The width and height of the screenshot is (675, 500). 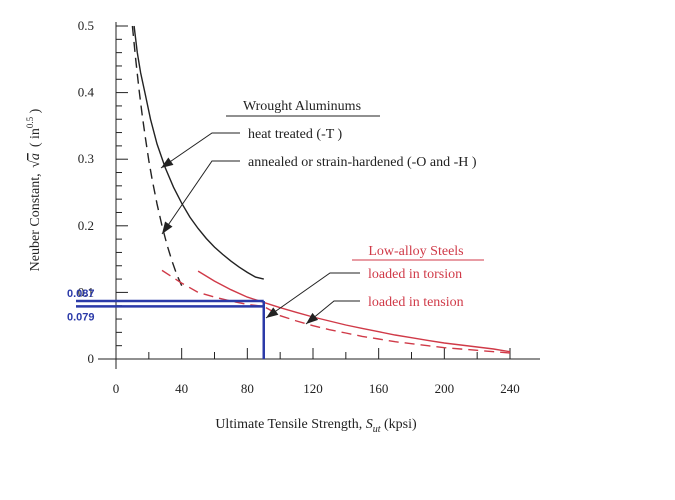 What do you see at coordinates (35, 156) in the screenshot?
I see `y-axis-title-symbol: a` at bounding box center [35, 156].